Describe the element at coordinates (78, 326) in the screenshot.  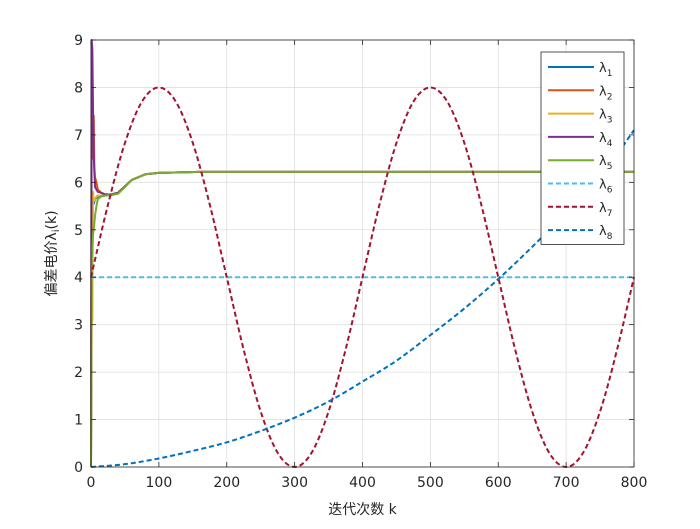
I see `y-tick-label: 3` at that location.